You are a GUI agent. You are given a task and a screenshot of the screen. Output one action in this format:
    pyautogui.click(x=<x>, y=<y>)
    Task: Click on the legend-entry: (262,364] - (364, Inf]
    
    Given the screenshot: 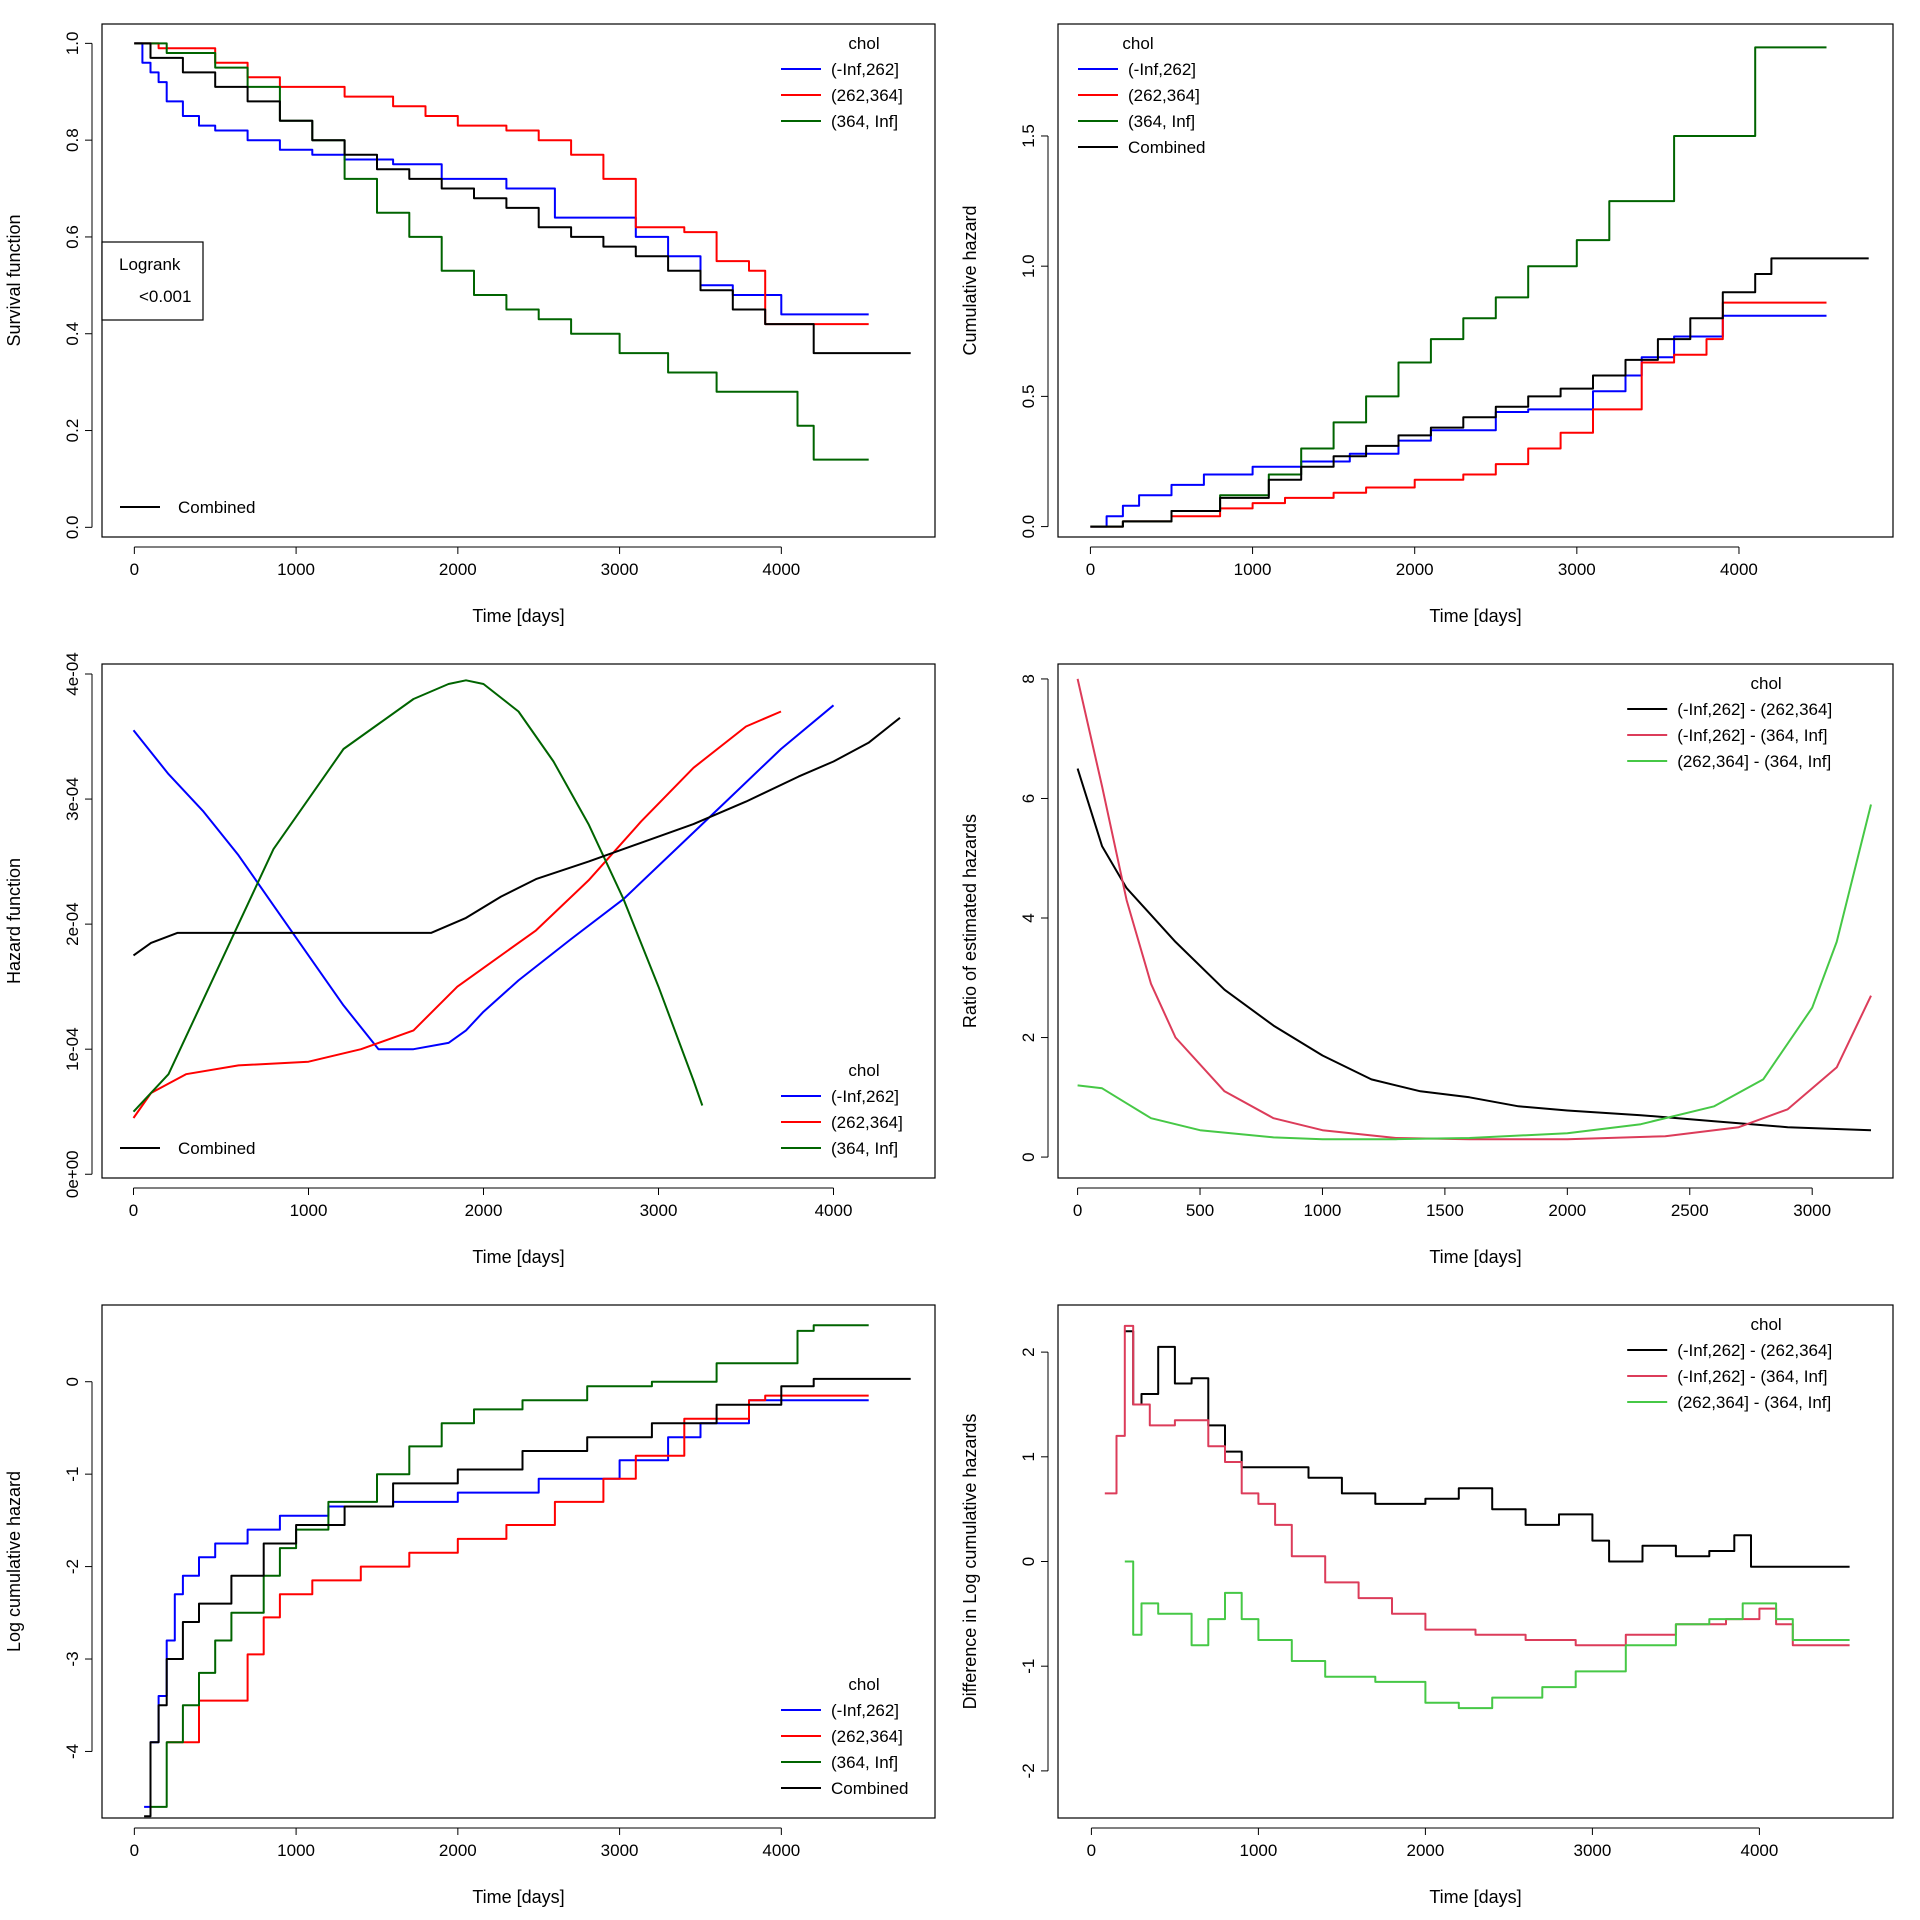 What is the action you would take?
    pyautogui.click(x=1754, y=761)
    